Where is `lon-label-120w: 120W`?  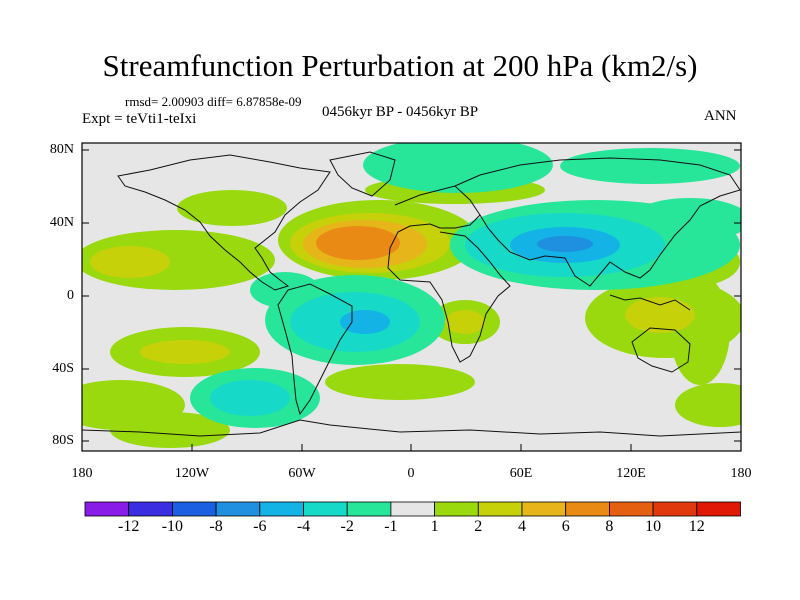
lon-label-120w: 120W is located at coordinates (192, 473).